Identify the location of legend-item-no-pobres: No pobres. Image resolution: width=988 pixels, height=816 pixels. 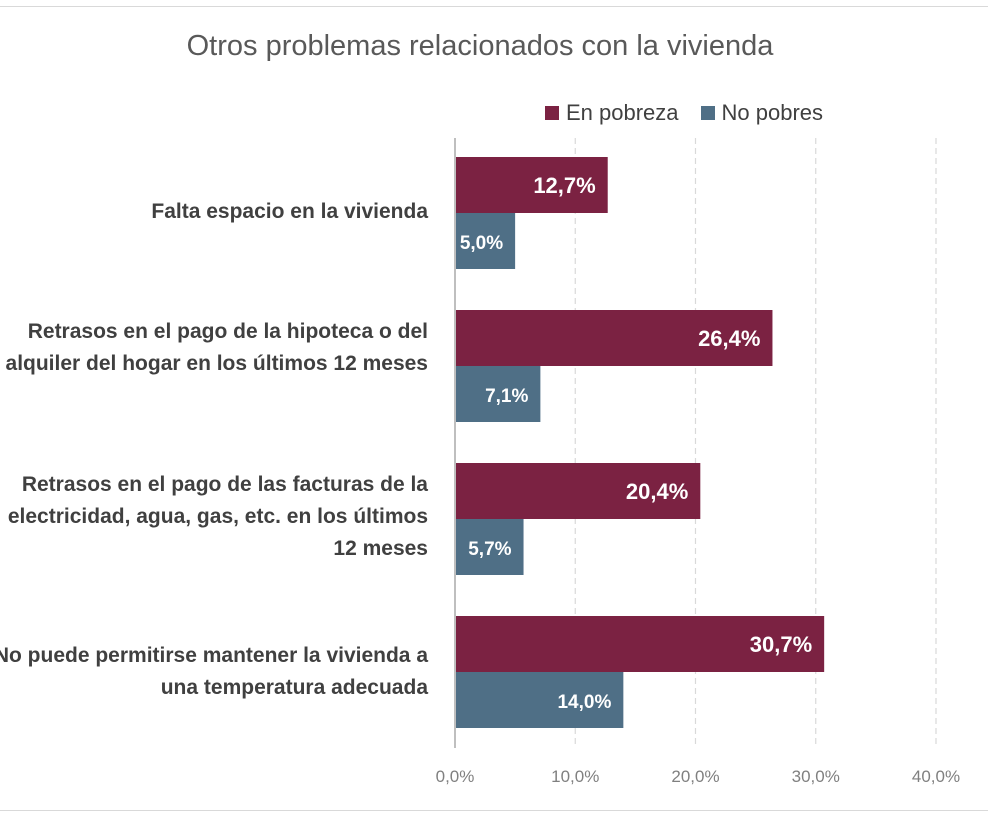
(762, 113).